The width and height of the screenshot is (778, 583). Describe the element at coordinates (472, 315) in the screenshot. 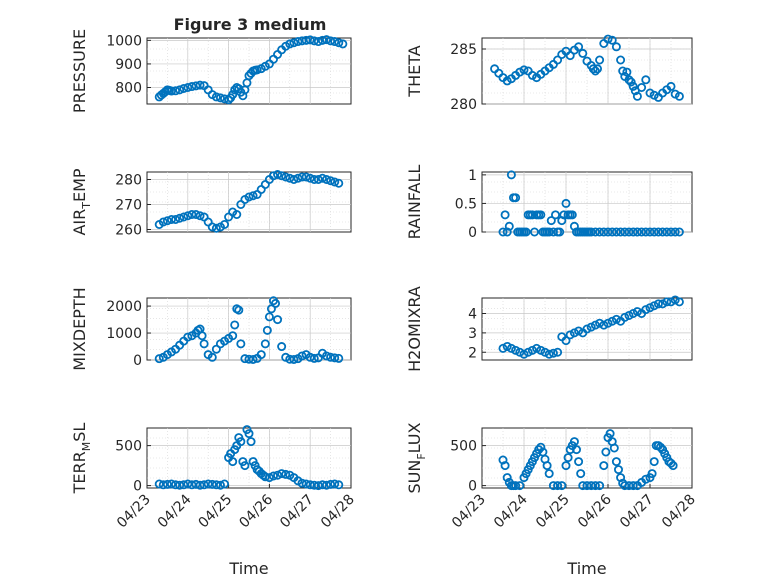

I see `y-tick-label: 4` at that location.